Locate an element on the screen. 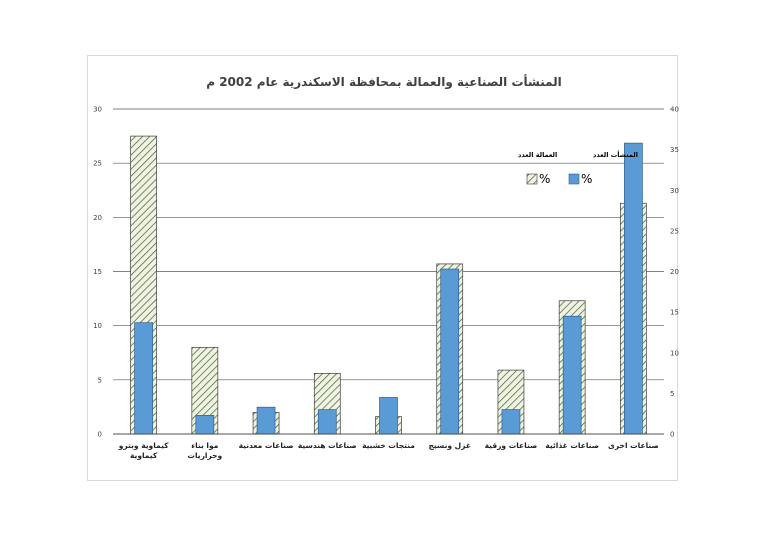 This screenshot has width=768, height=543. right-axis-tick-label: 10 is located at coordinates (674, 353).